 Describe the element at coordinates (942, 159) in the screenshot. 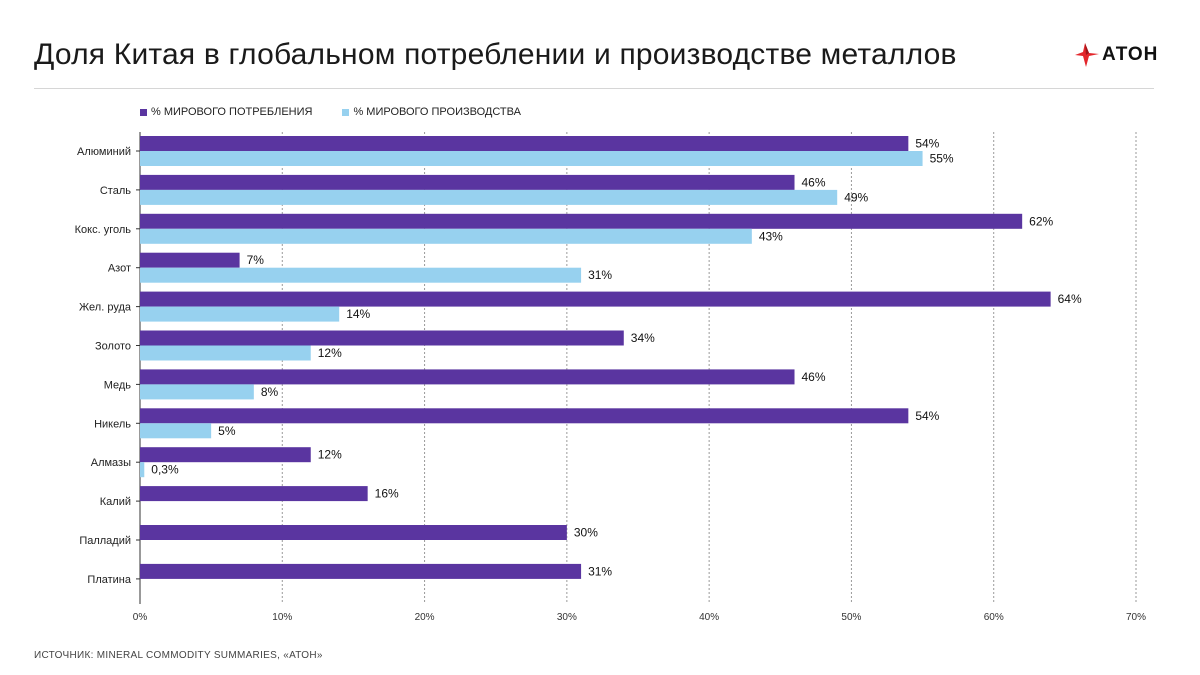

I see `data-label: 55%` at that location.